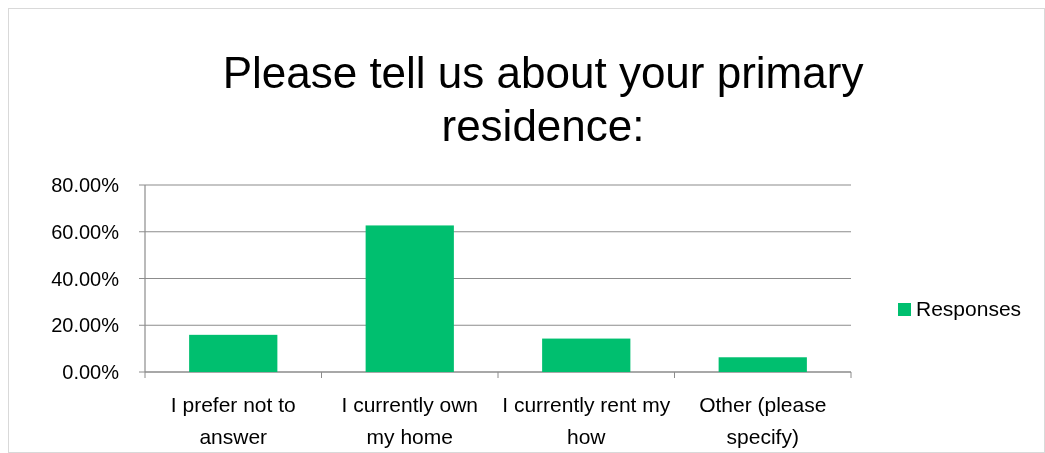  I want to click on y-tick-label: 40.00%, so click(85, 278).